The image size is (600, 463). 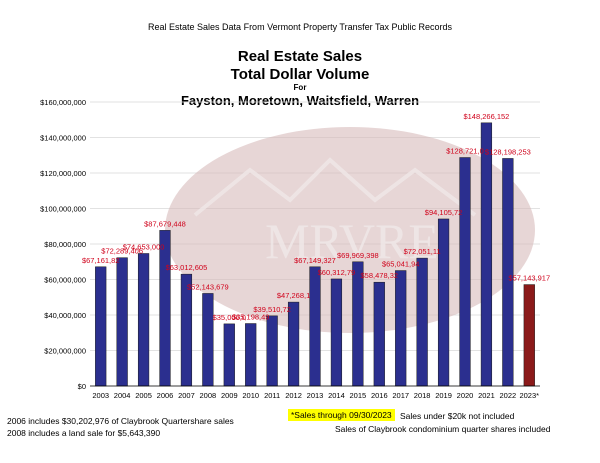 I want to click on bar-2021, so click(x=486, y=254).